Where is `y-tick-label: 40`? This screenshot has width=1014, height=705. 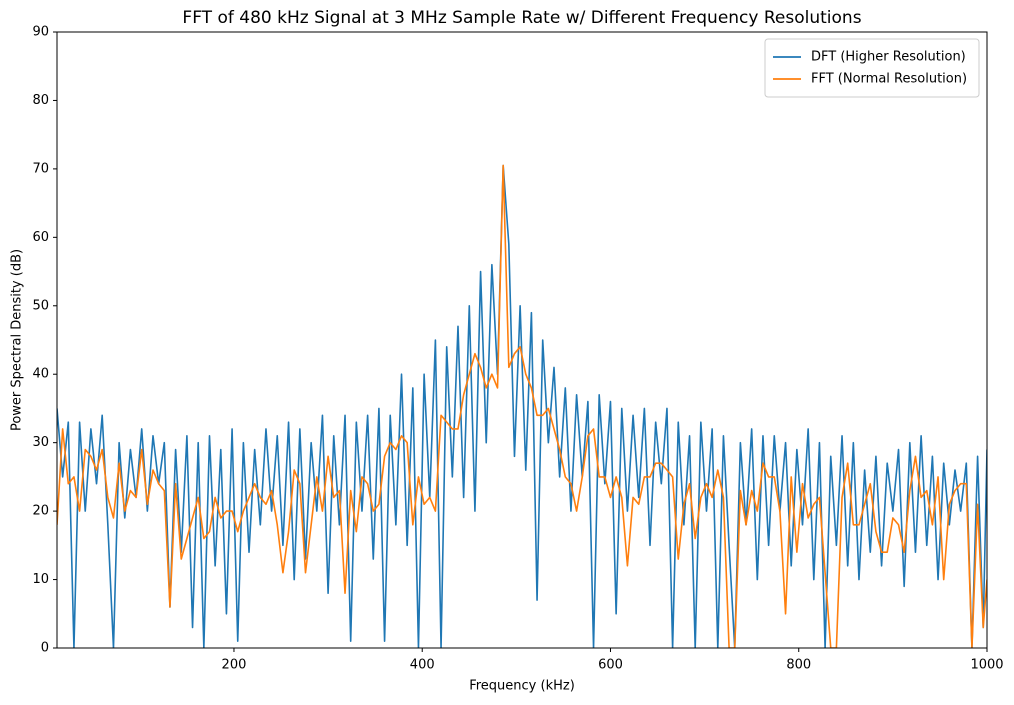
y-tick-label: 40 is located at coordinates (40, 374).